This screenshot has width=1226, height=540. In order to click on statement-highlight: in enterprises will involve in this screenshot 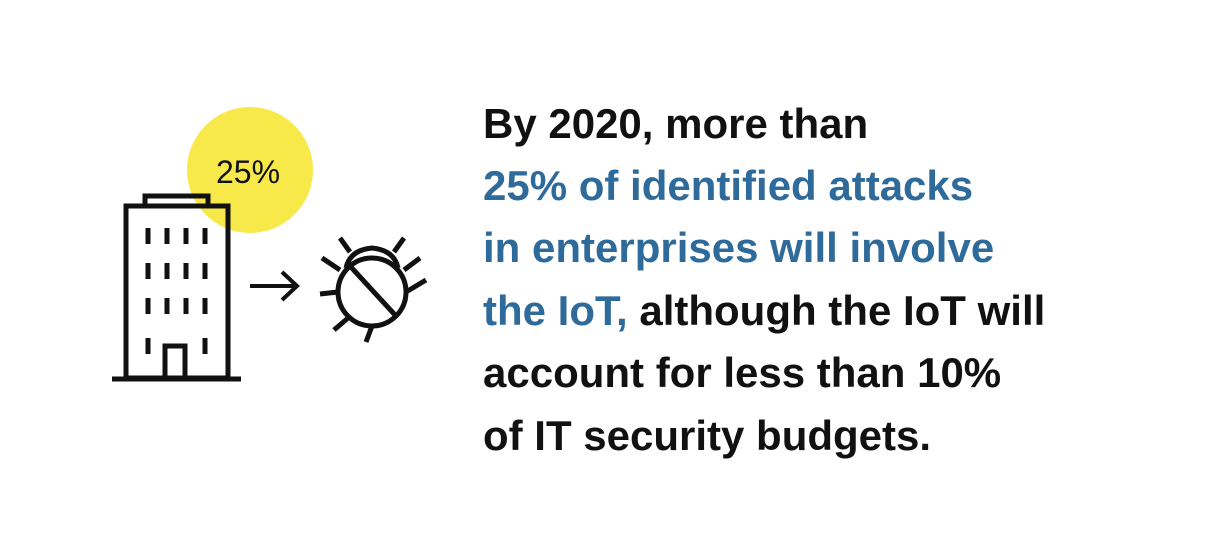, I will do `click(738, 247)`.